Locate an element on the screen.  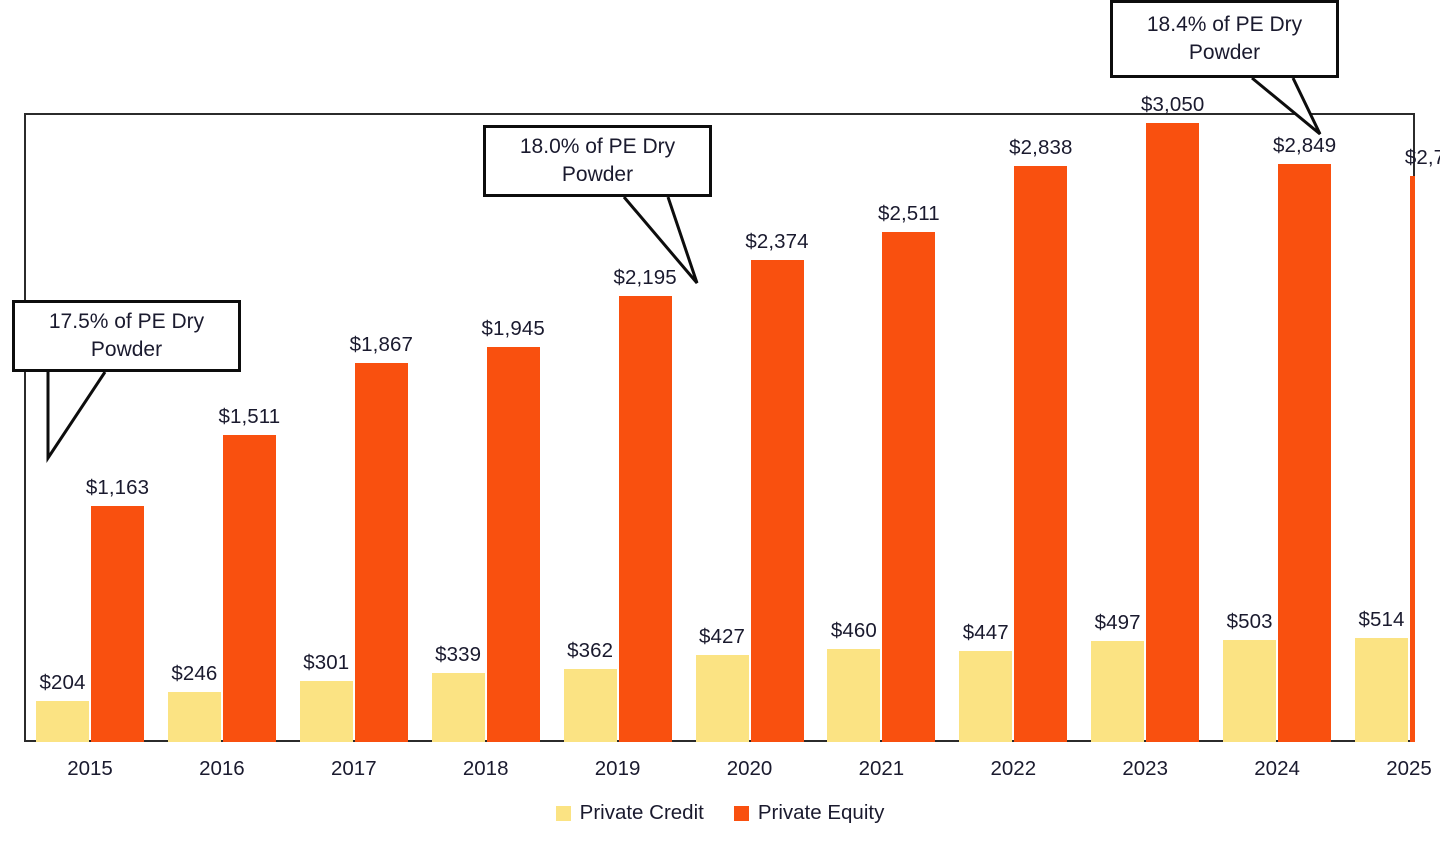
x-axis-tick-2018: 2018 is located at coordinates (485, 768).